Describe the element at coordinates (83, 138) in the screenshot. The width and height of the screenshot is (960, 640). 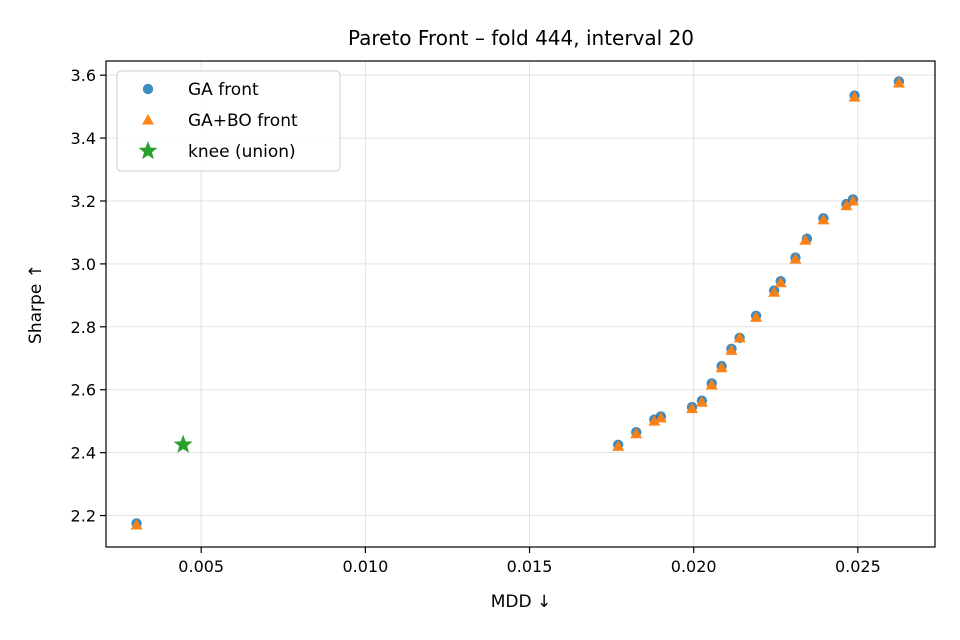
I see `y-tick-label: 3.4` at that location.